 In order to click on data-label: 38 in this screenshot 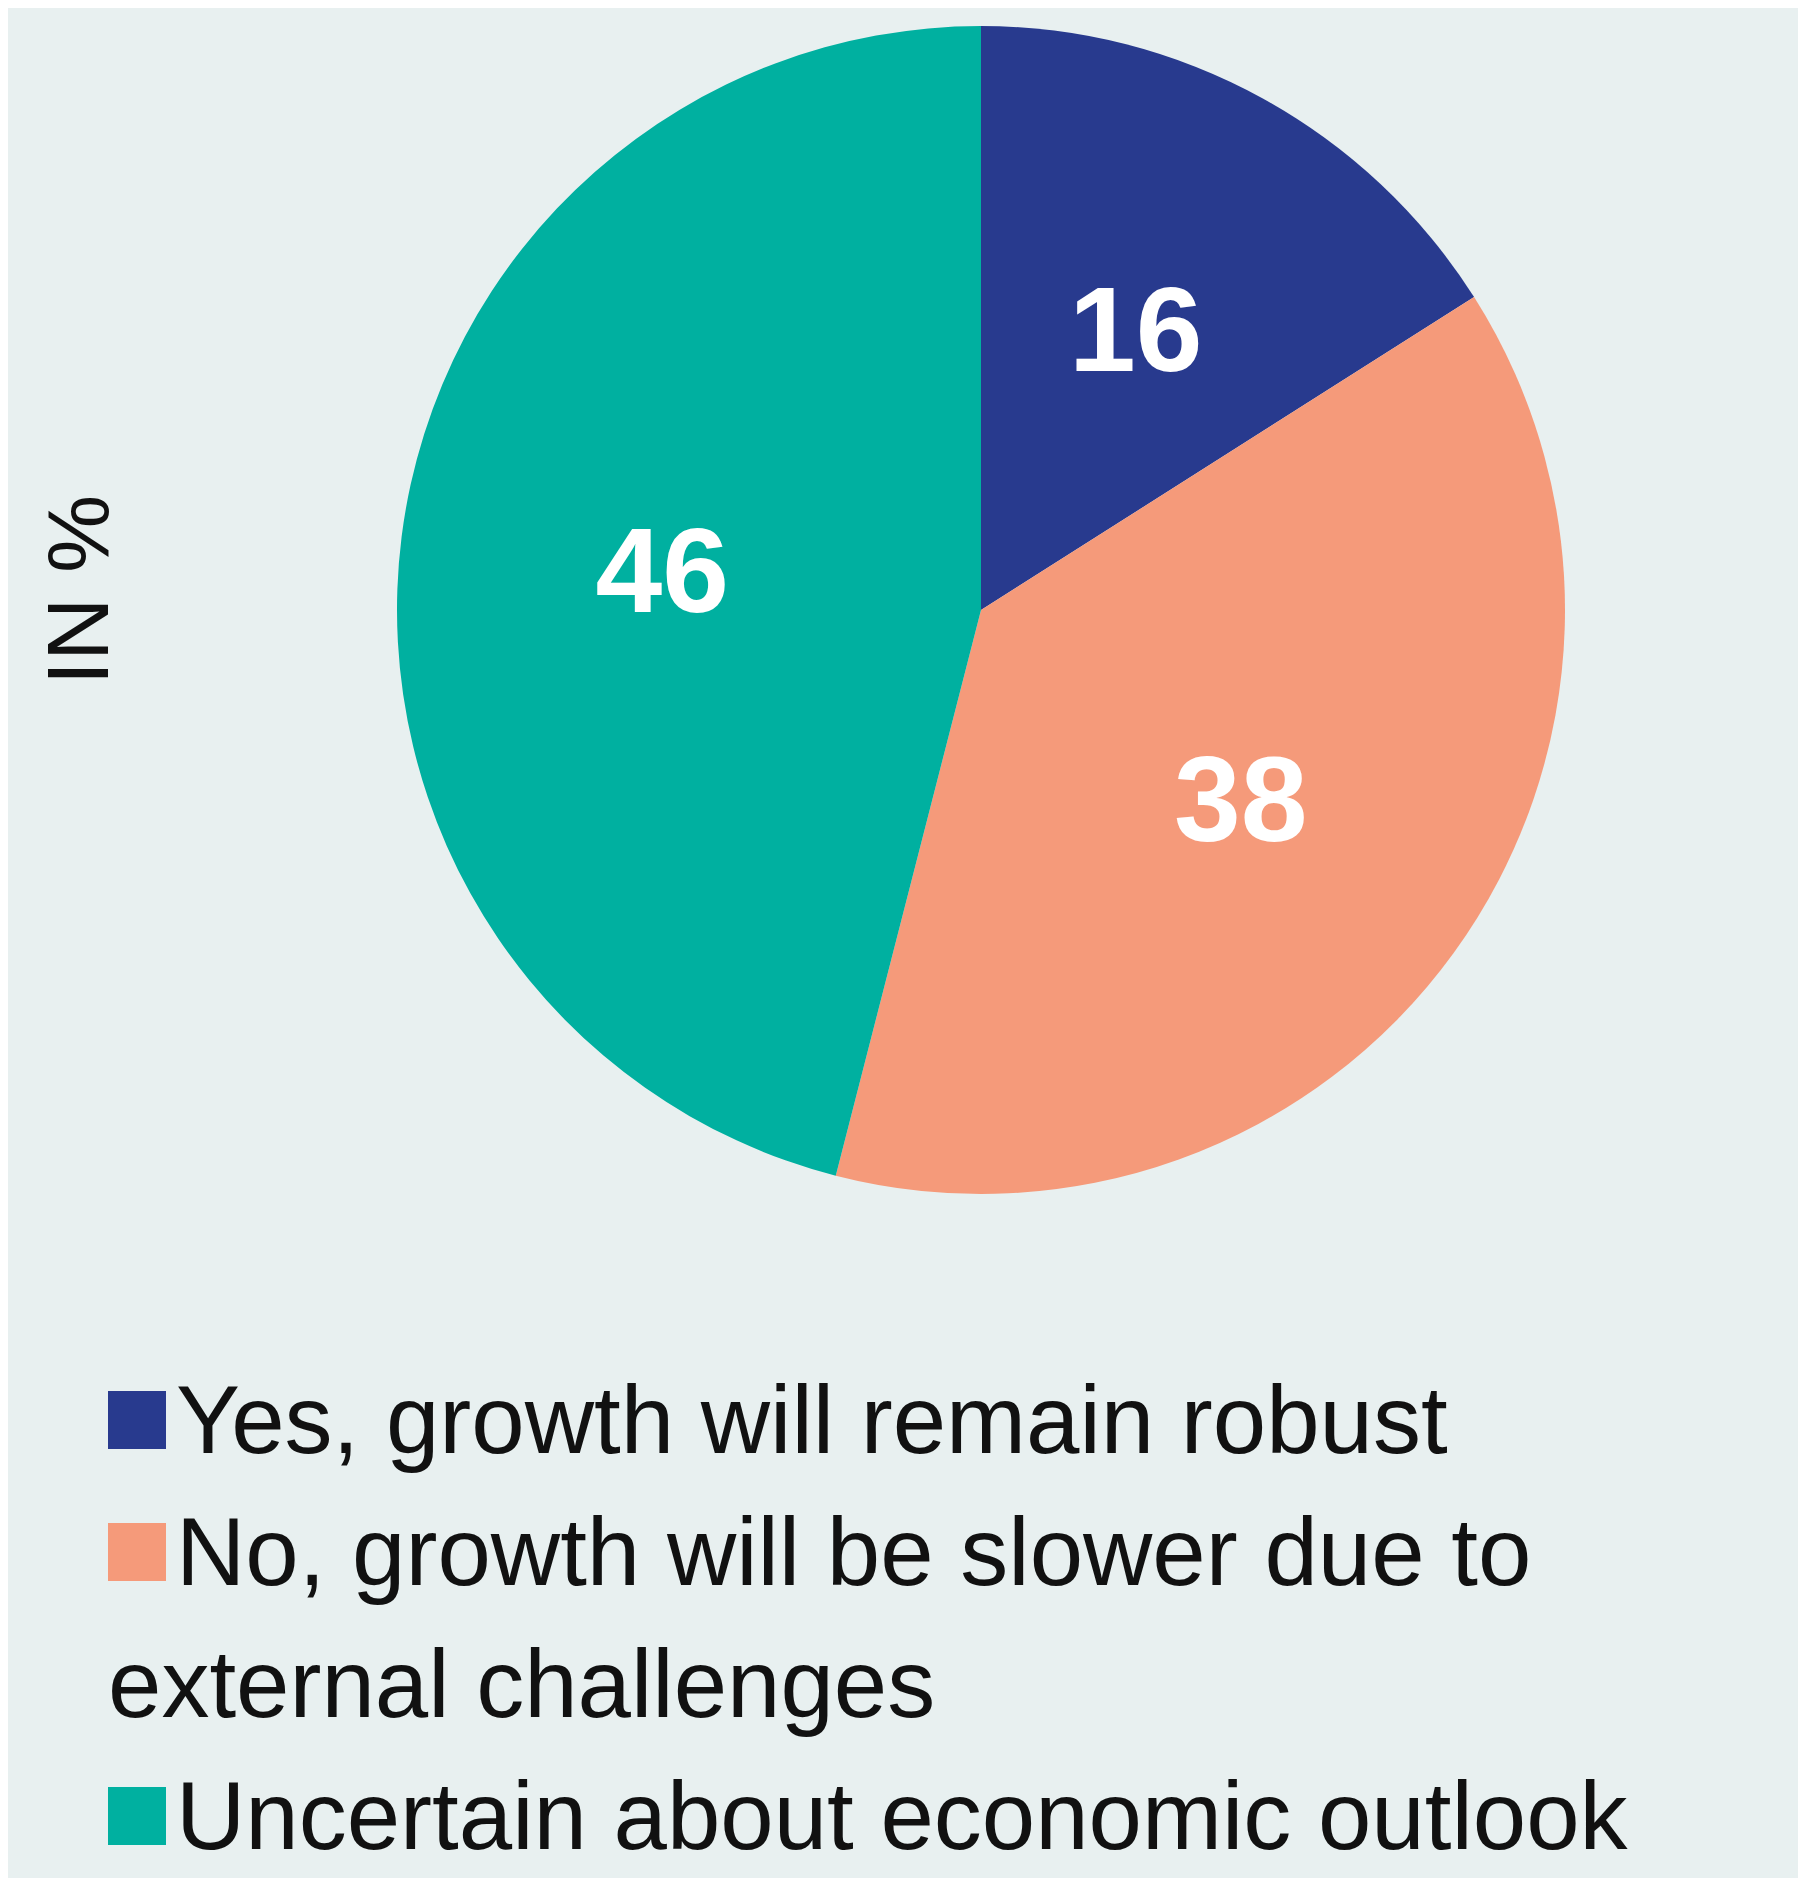, I will do `click(1241, 798)`.